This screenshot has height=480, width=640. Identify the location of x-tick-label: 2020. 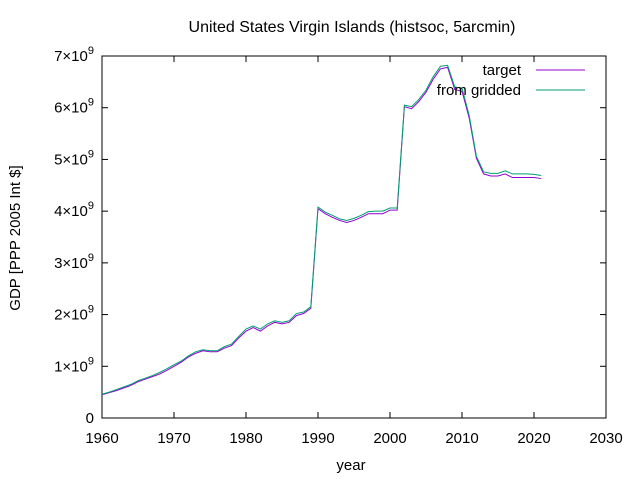
(533, 438).